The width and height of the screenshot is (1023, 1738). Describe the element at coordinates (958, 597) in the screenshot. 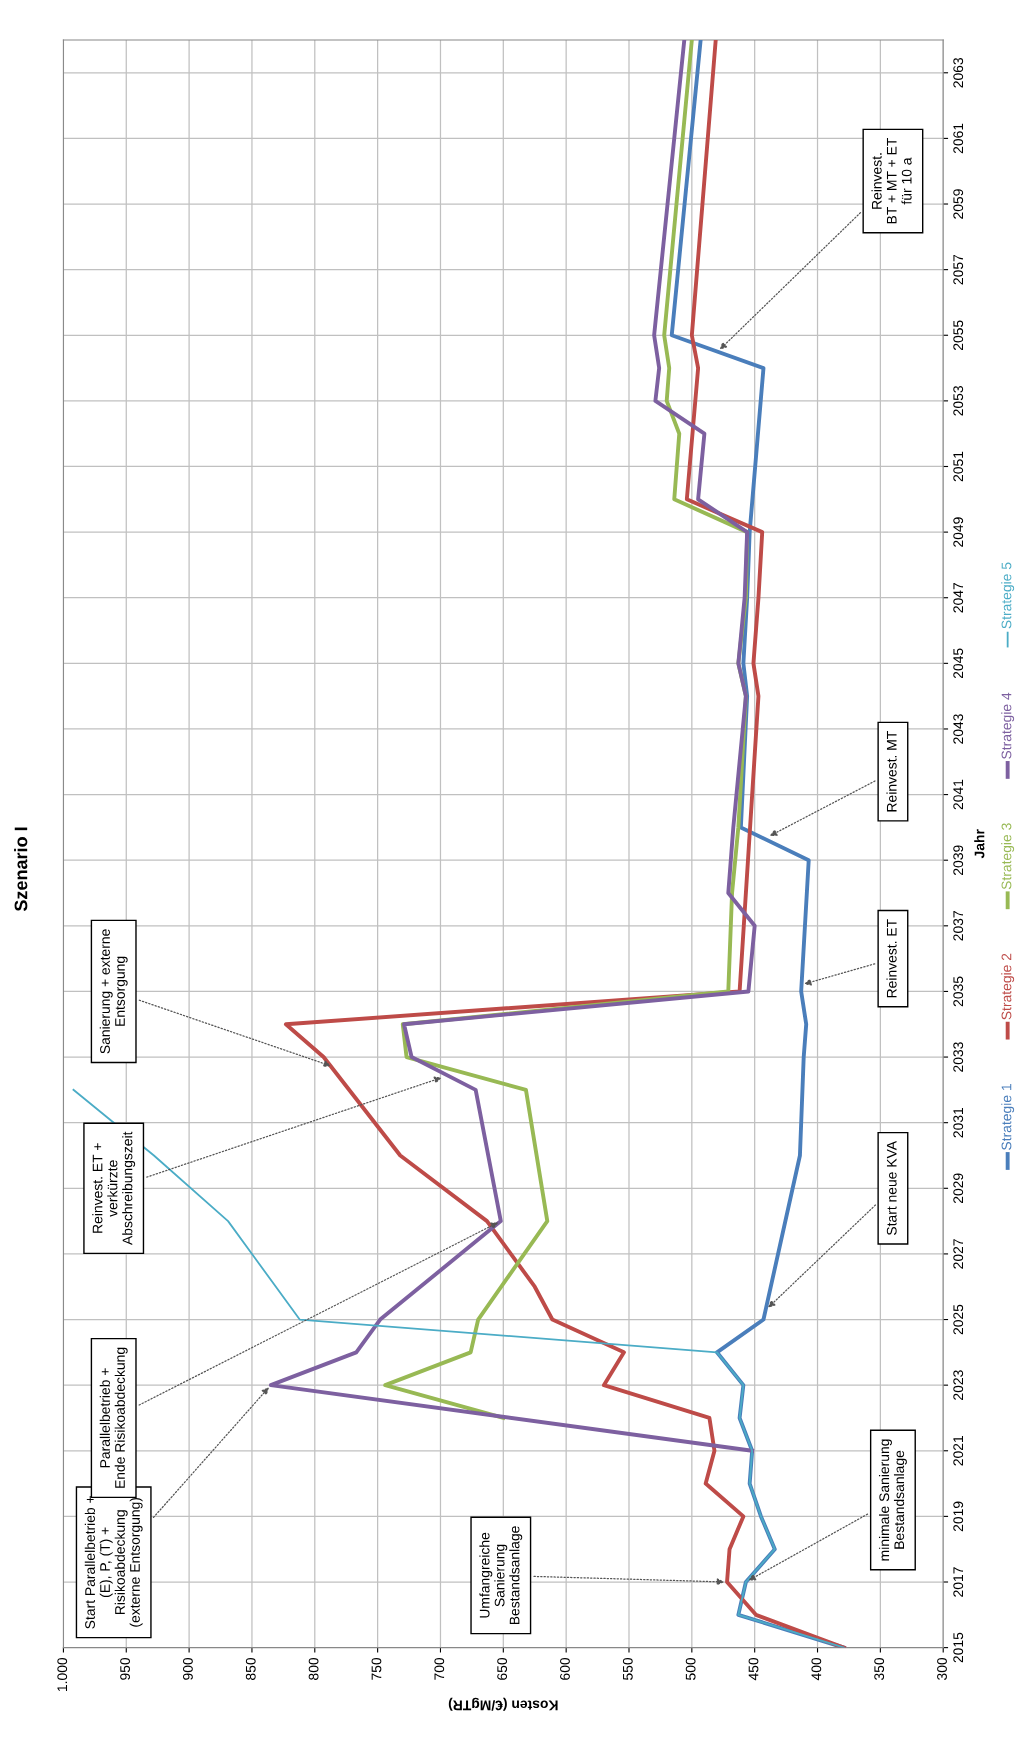

I see `y-tick-label: 2047` at that location.